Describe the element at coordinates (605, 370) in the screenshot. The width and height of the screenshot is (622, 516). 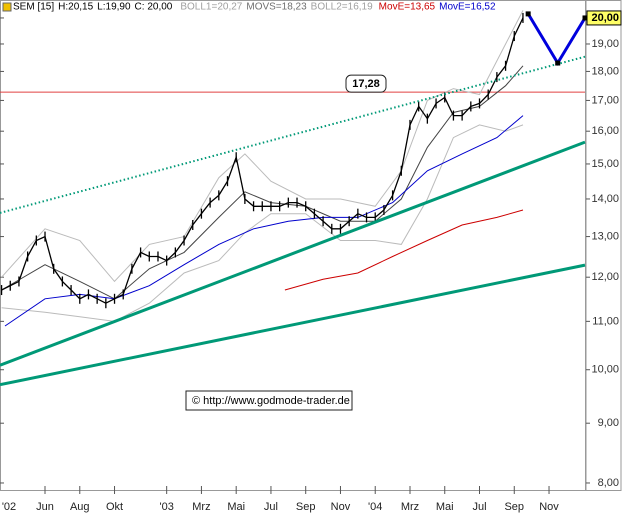
I see `y-tick-label: 10,00` at that location.